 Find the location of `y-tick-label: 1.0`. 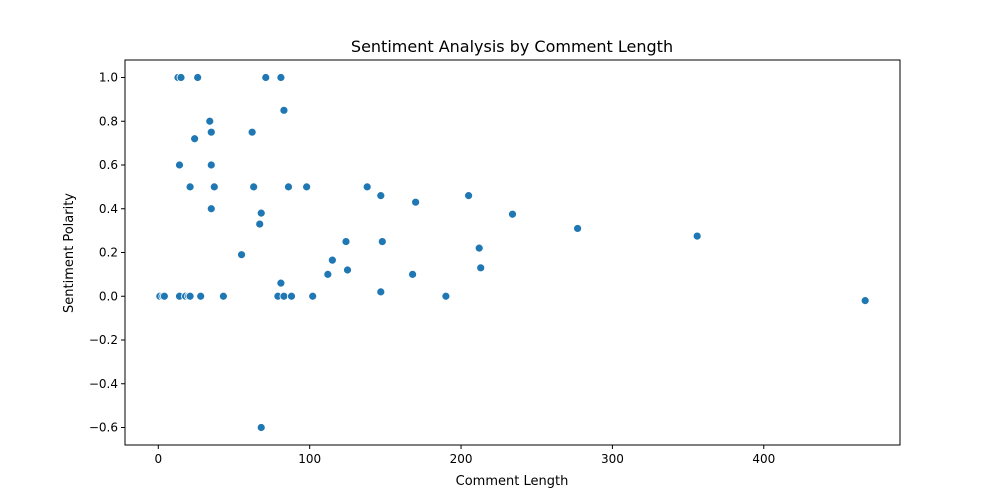

y-tick-label: 1.0 is located at coordinates (108, 78).